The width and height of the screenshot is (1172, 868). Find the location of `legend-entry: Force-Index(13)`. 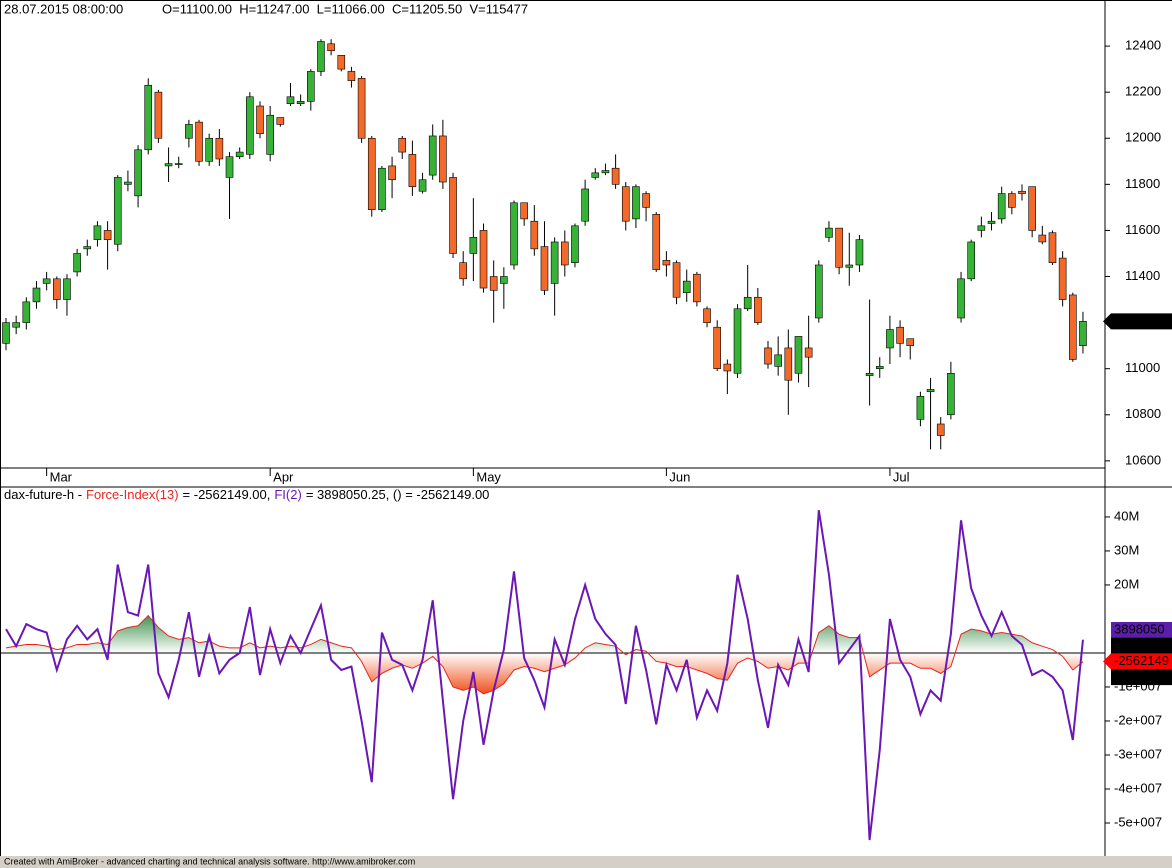

legend-entry: Force-Index(13) is located at coordinates (132, 494).